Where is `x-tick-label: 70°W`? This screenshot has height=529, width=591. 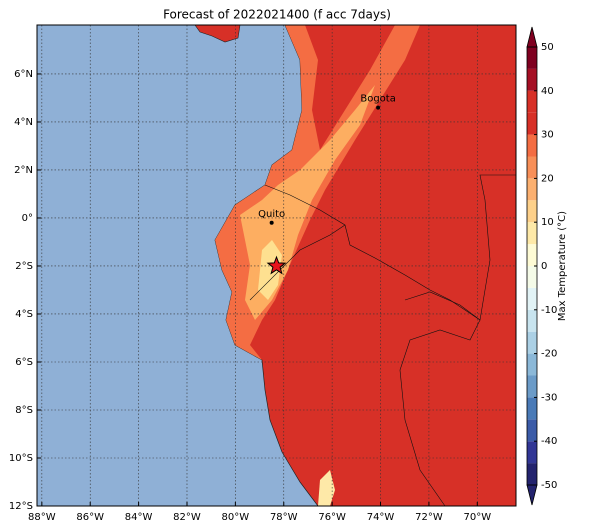
x-tick-label: 70°W is located at coordinates (477, 517).